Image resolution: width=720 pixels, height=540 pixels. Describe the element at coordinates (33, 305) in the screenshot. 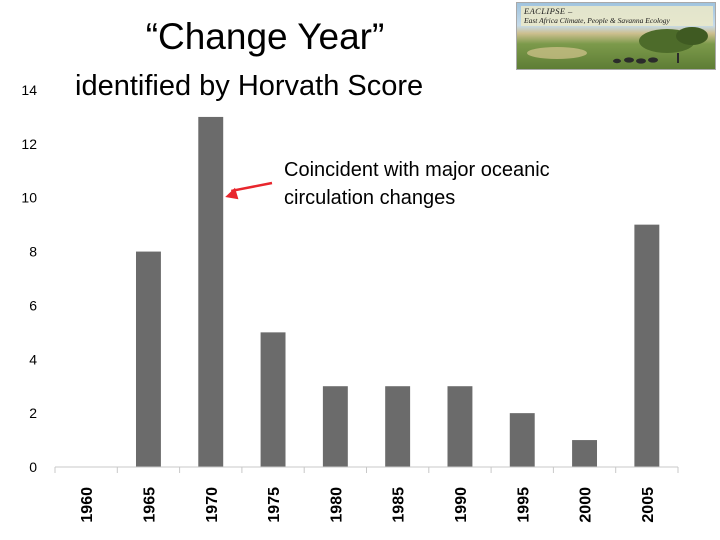

I see `y-tick-label: 6` at that location.